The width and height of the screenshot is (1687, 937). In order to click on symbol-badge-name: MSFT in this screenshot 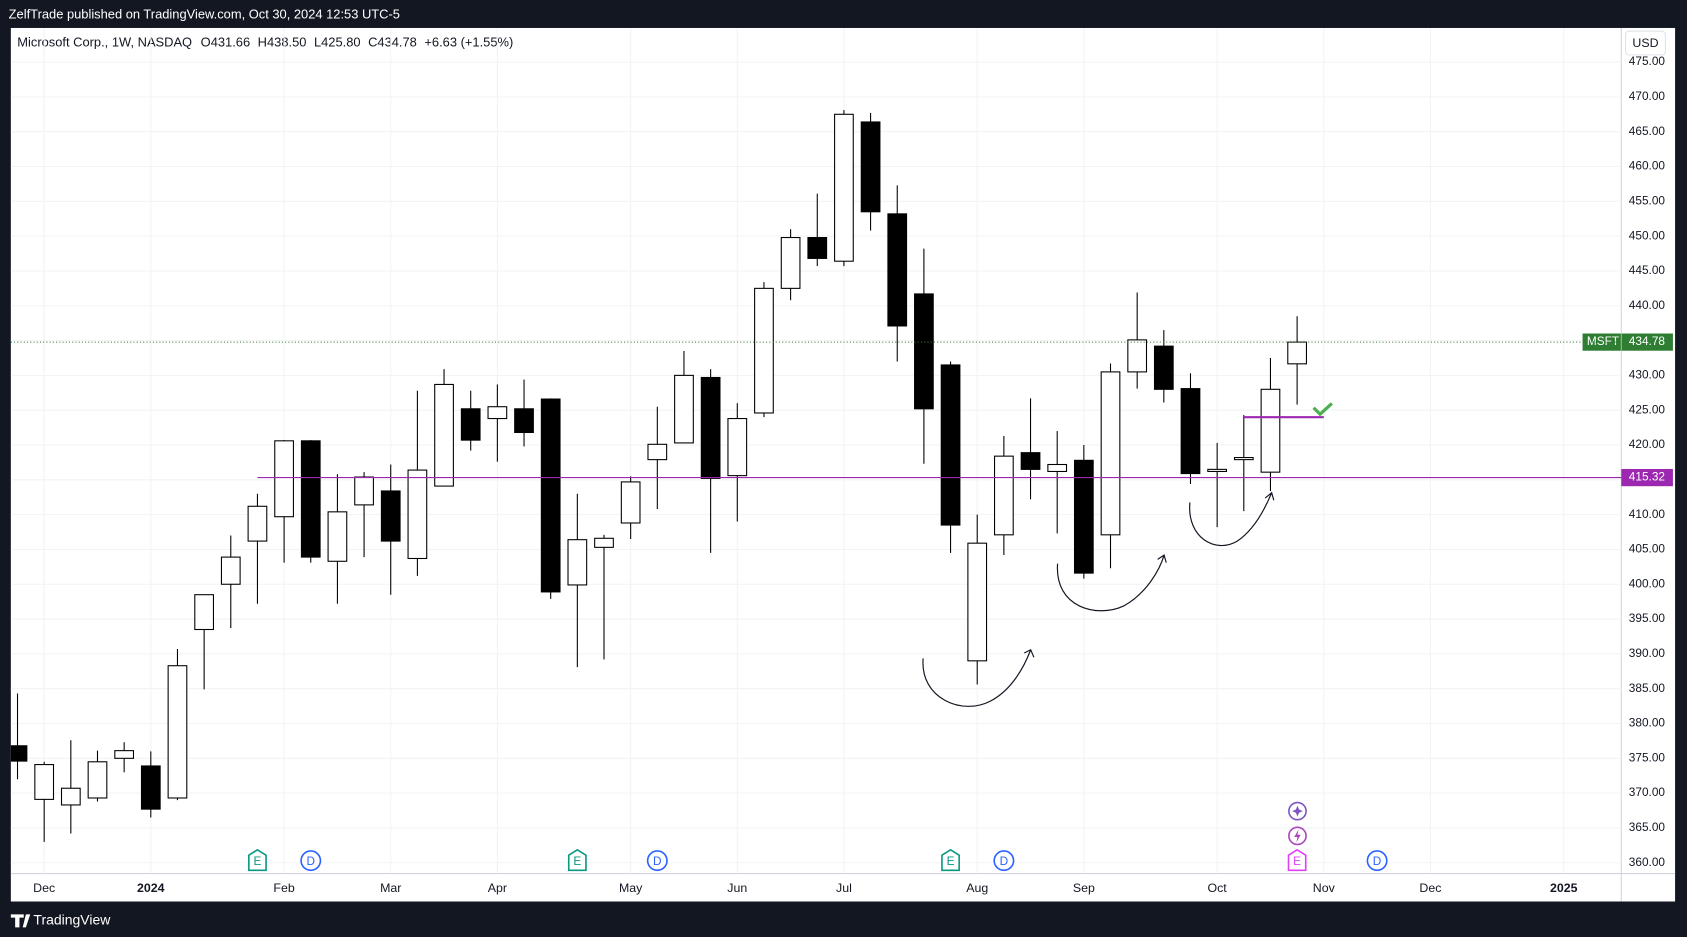, I will do `click(1603, 341)`.